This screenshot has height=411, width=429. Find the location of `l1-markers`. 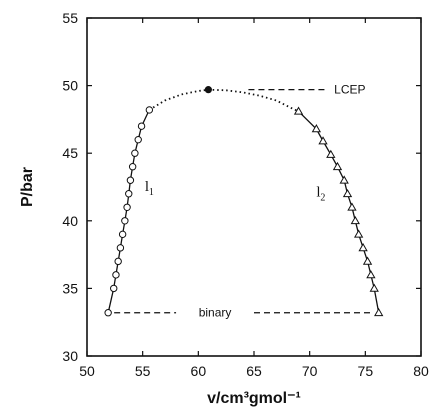

l1-markers is located at coordinates (129, 211).